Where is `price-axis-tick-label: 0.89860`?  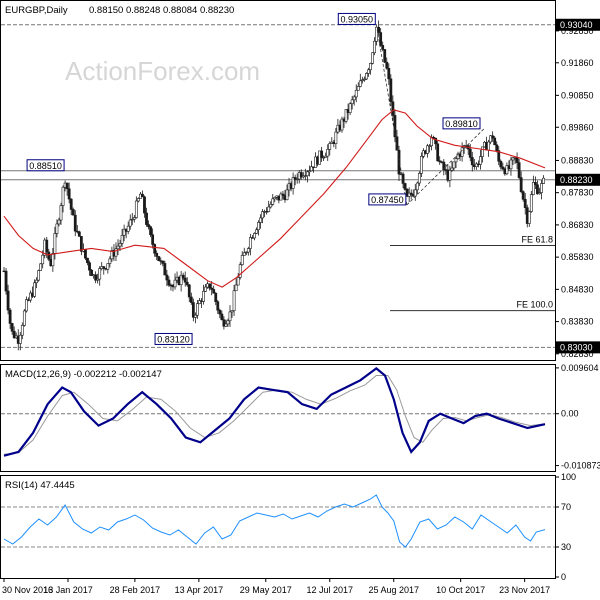
price-axis-tick-label: 0.89860 is located at coordinates (577, 127).